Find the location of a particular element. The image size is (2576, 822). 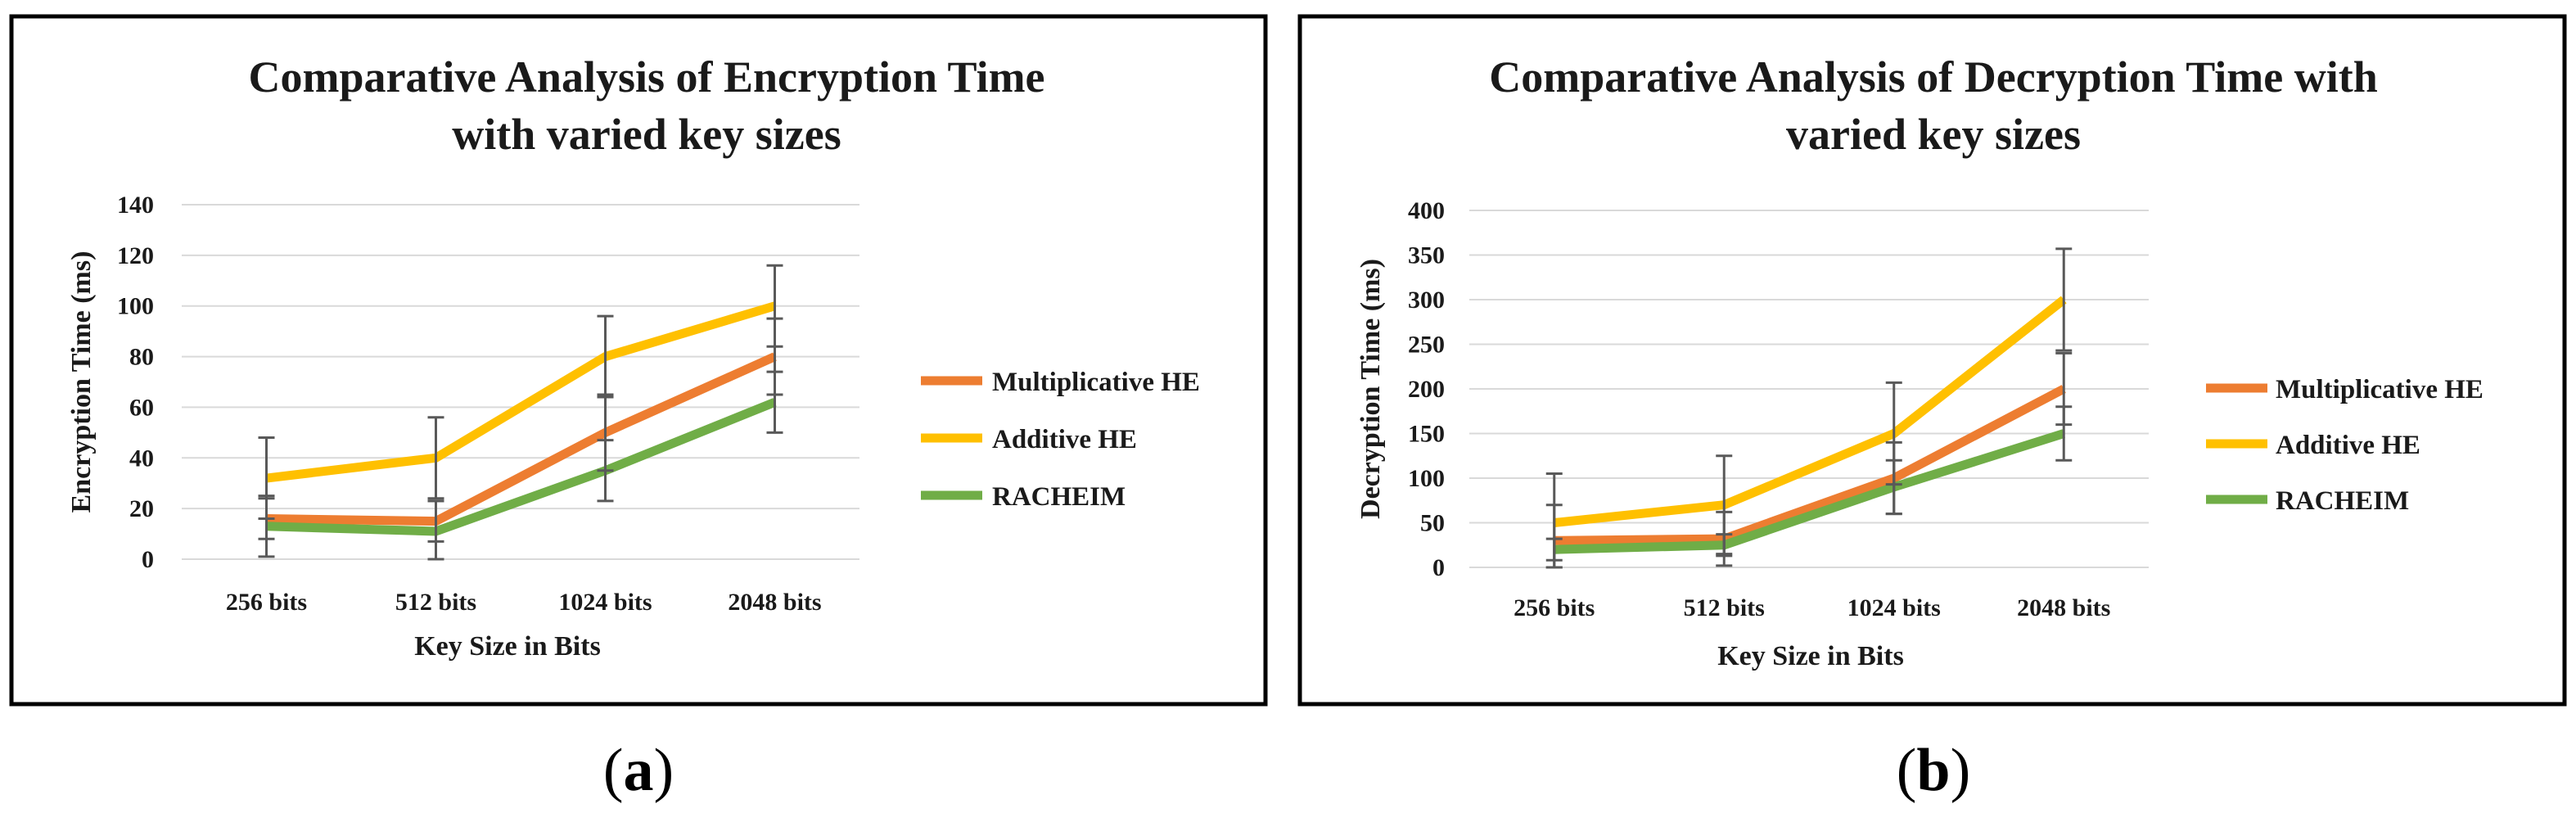

chart-a-title-line2: with varied key sizes is located at coordinates (646, 135).